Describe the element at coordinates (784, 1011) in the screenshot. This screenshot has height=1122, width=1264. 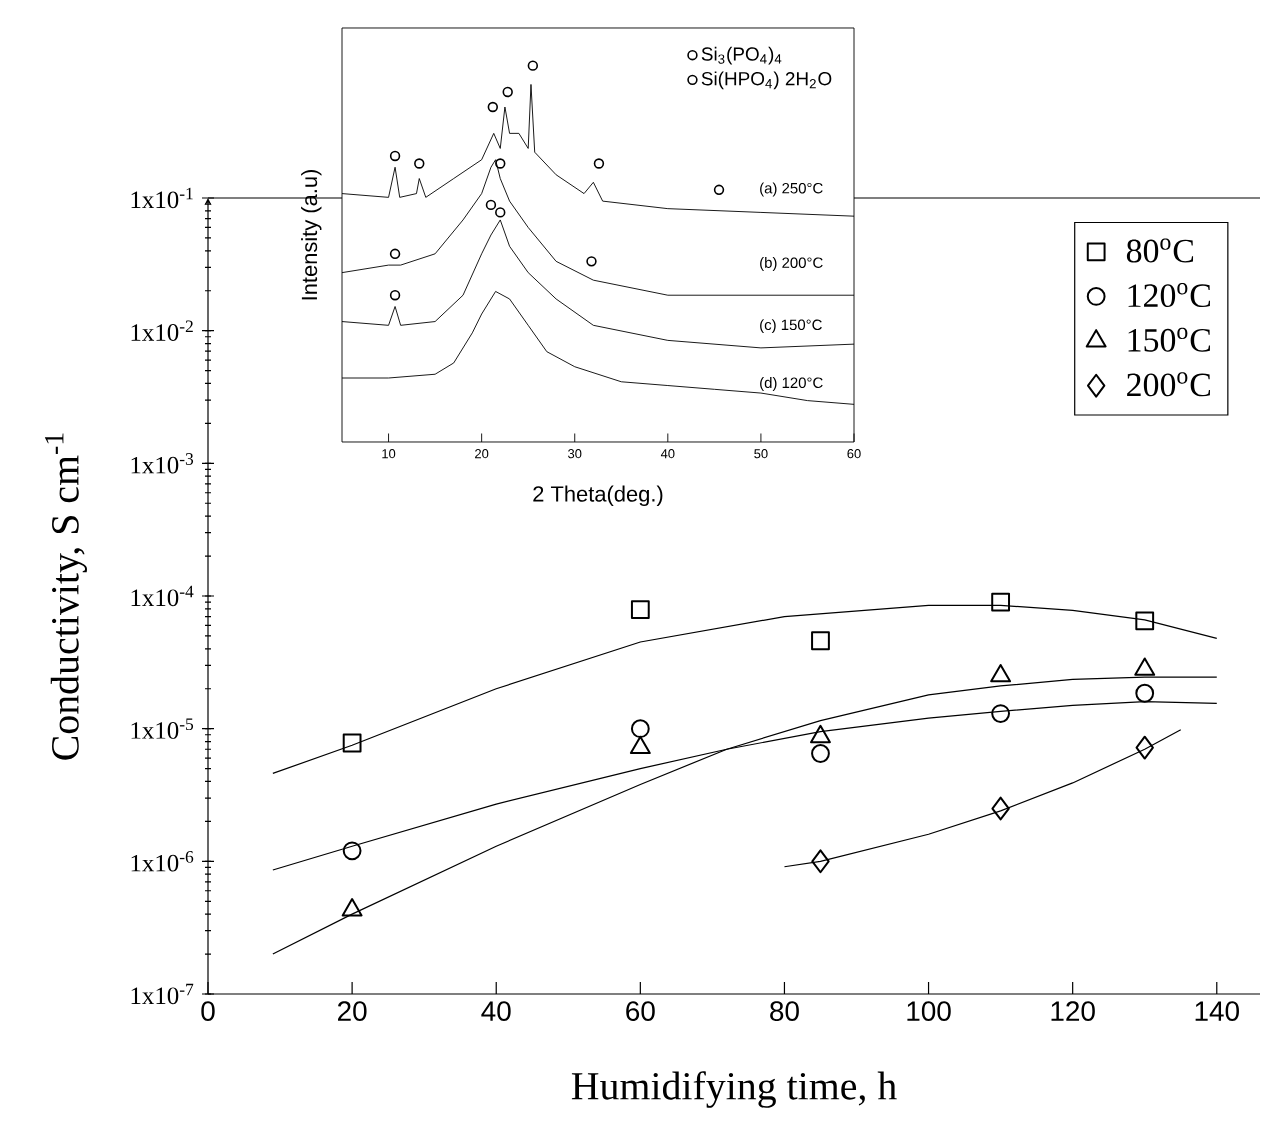
I see `x-tick-label: 80` at that location.